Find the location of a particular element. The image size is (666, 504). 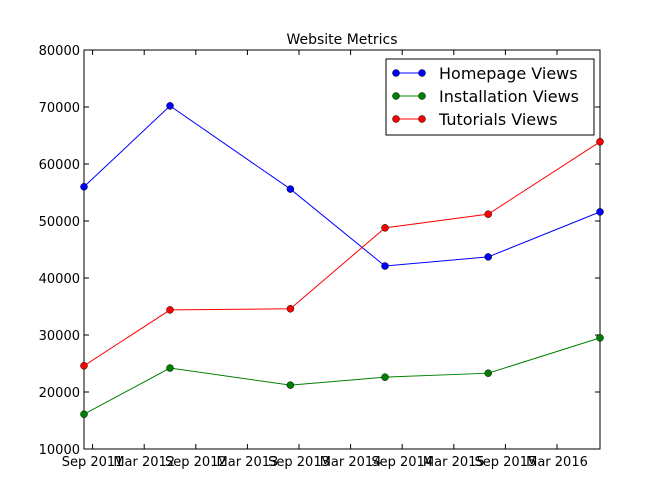

series-line is located at coordinates (342, 376).